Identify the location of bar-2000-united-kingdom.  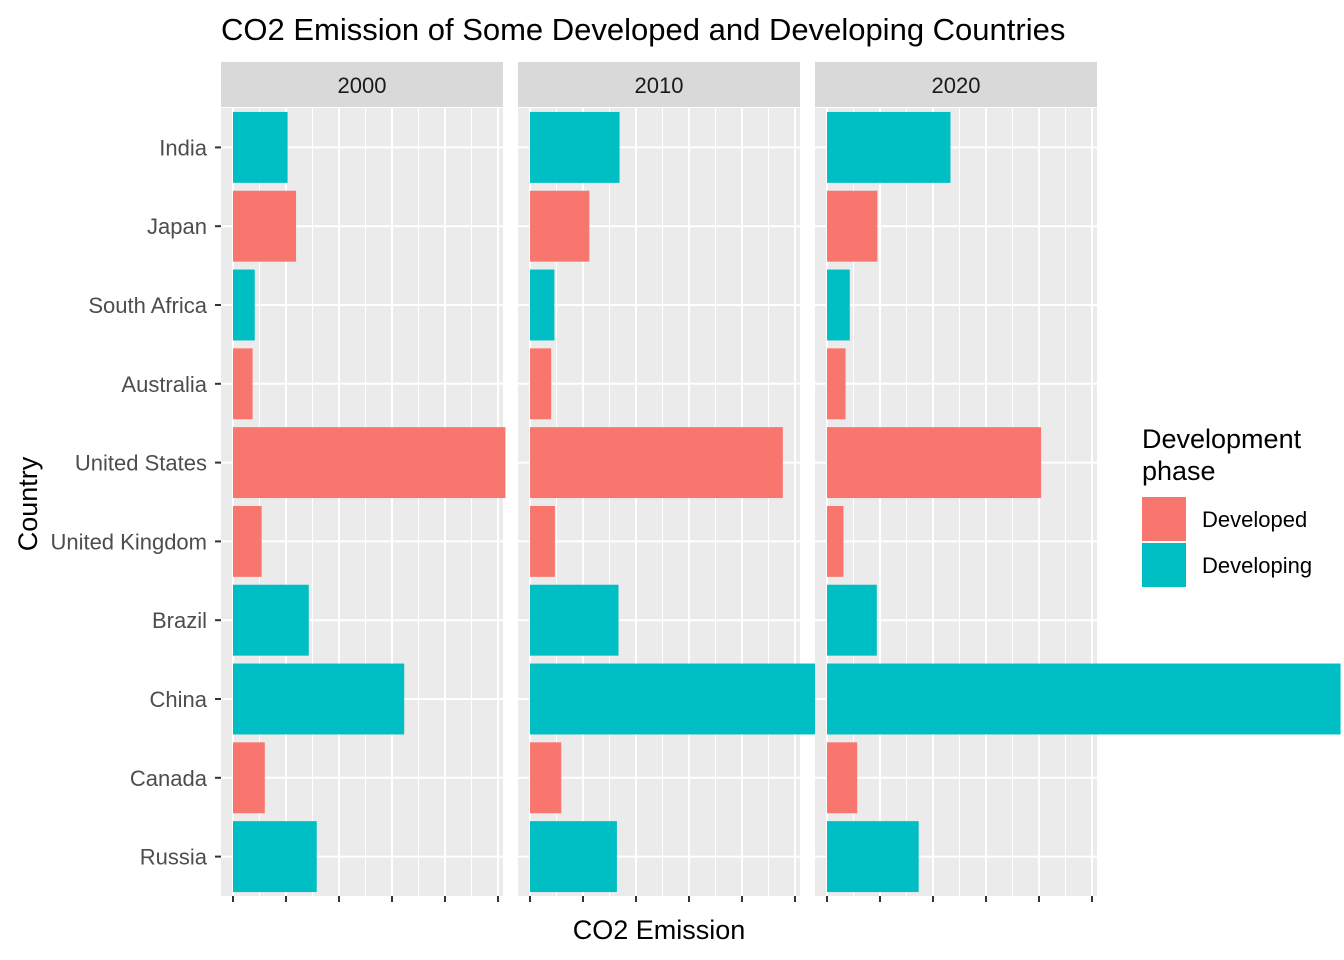
(247, 541).